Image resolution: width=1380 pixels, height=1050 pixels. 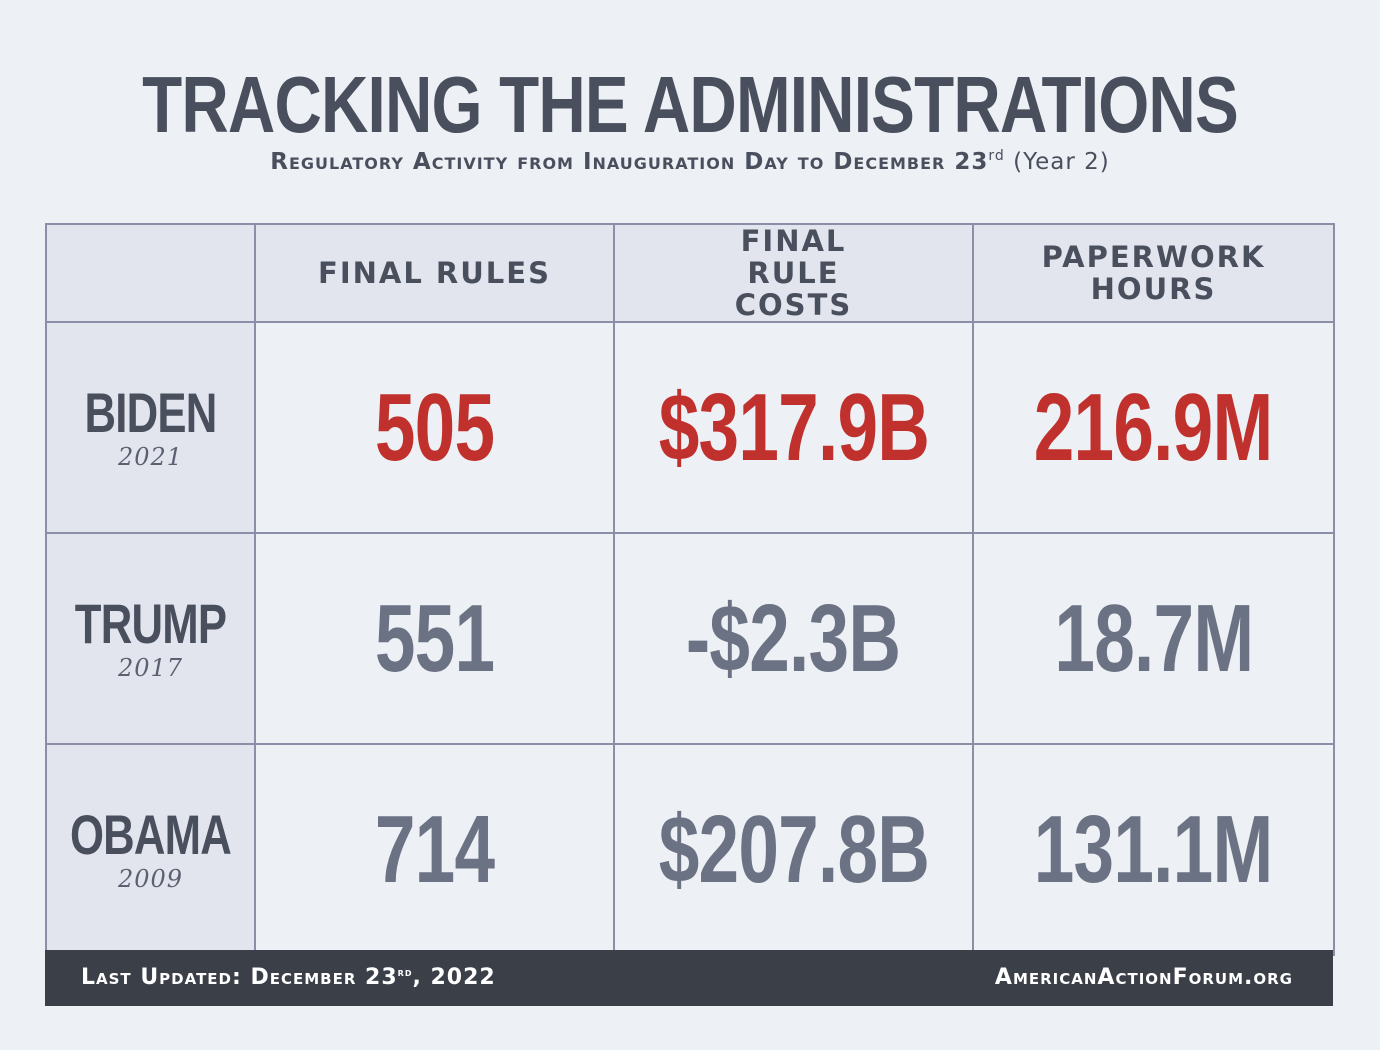 I want to click on cell-final-rule-costs: -$2.3B, so click(x=793, y=638).